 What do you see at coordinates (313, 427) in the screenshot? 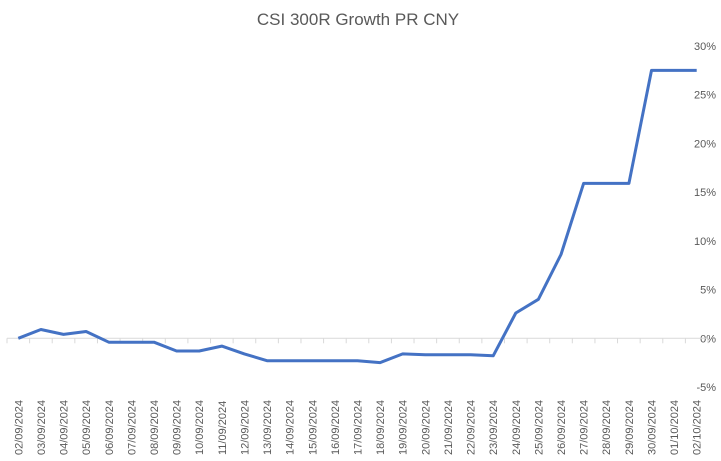
I see `x-tick-label: 15/09/2024` at bounding box center [313, 427].